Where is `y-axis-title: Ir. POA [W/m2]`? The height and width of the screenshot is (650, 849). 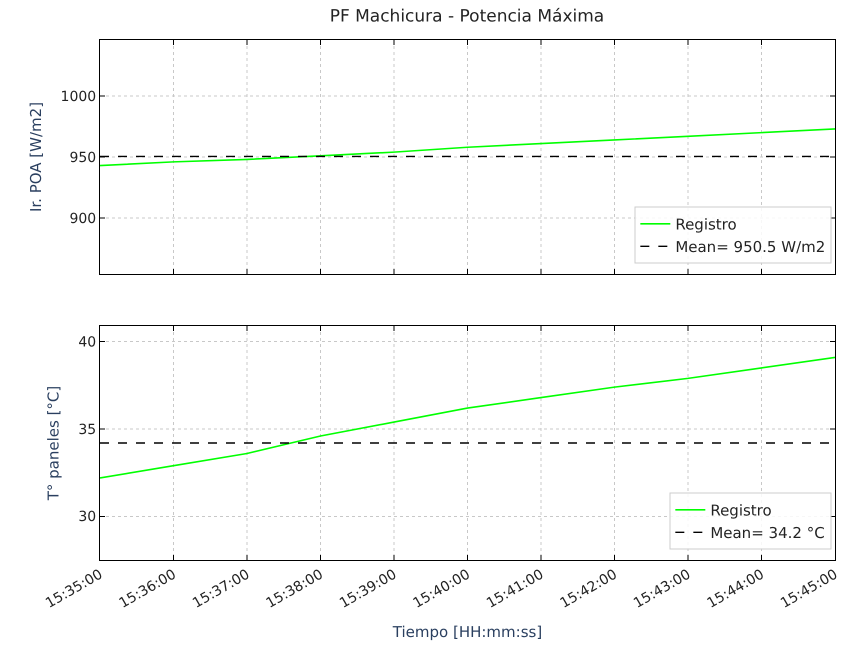 y-axis-title: Ir. POA [W/m2] is located at coordinates (35, 157).